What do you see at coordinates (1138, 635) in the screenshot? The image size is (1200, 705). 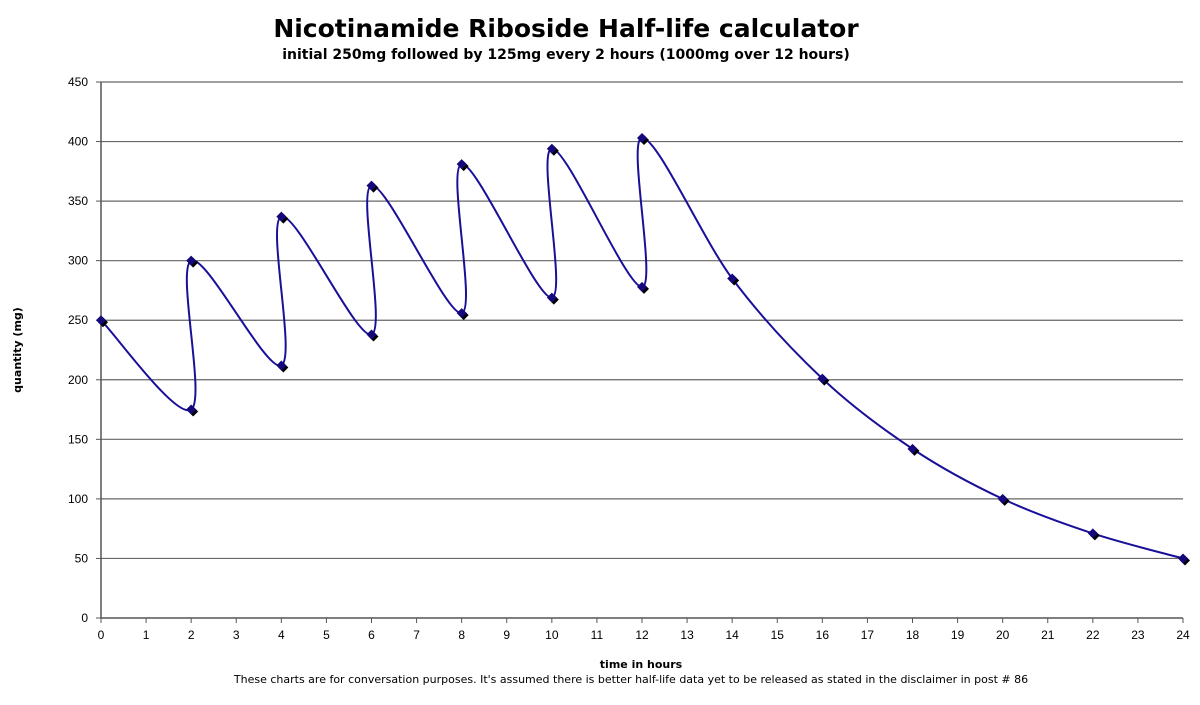 I see `x-tick-label: 23` at bounding box center [1138, 635].